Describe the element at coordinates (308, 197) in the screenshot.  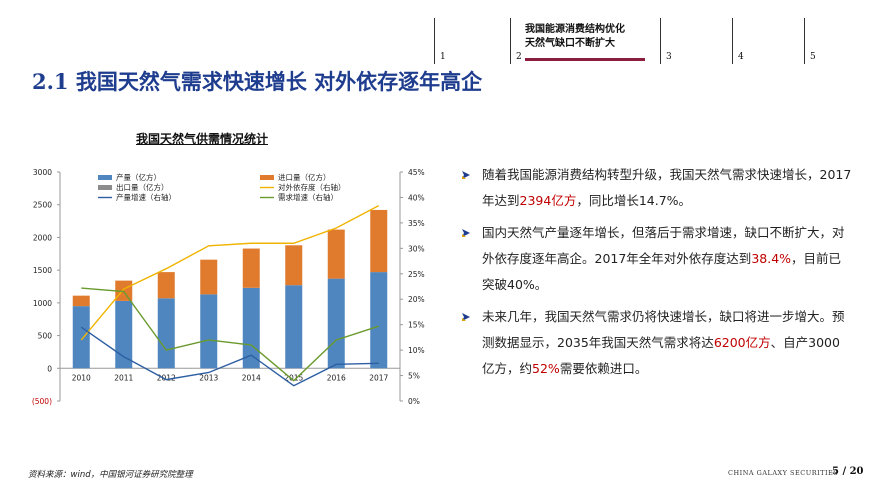
I see `legend-label: 需求增速（右轴）` at that location.